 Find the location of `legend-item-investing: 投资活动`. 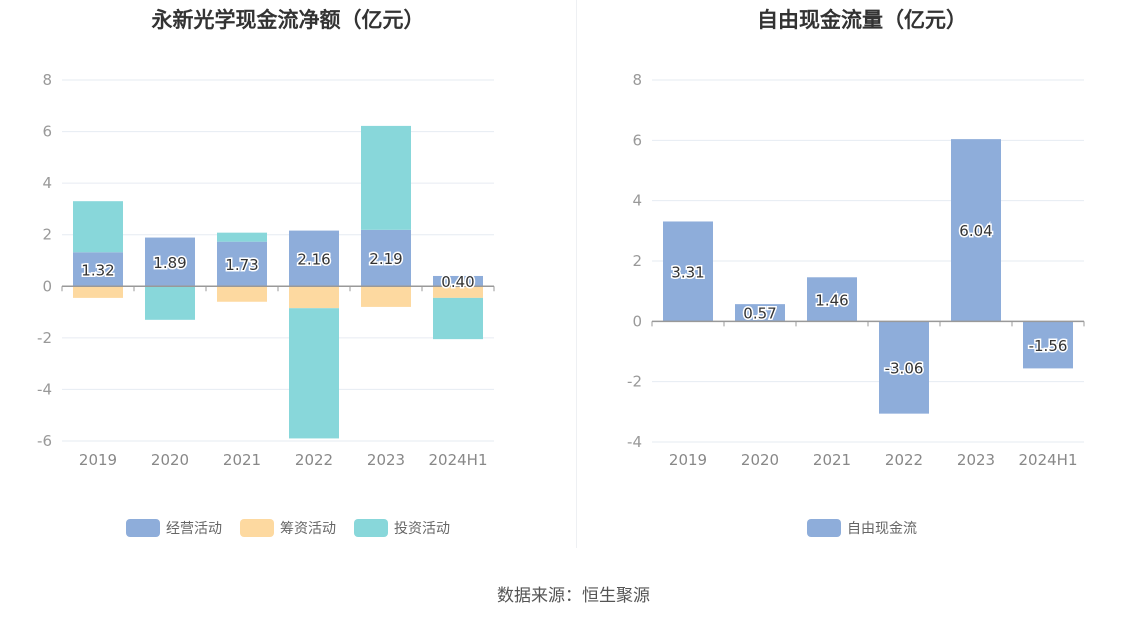

legend-item-investing: 投资活动 is located at coordinates (402, 528).